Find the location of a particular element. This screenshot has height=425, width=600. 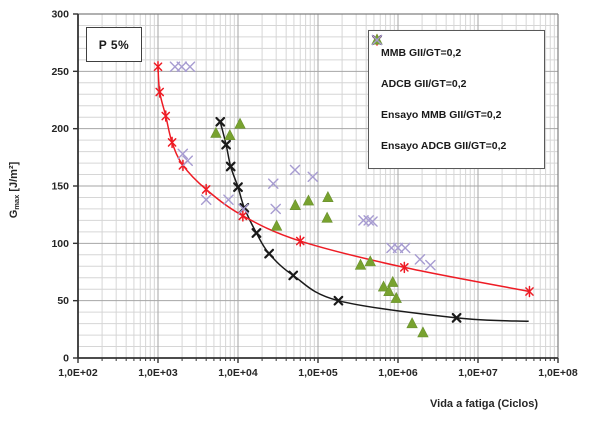

legend-item-2: Ensayo MMB GII/GT=0,2 is located at coordinates (457, 77).